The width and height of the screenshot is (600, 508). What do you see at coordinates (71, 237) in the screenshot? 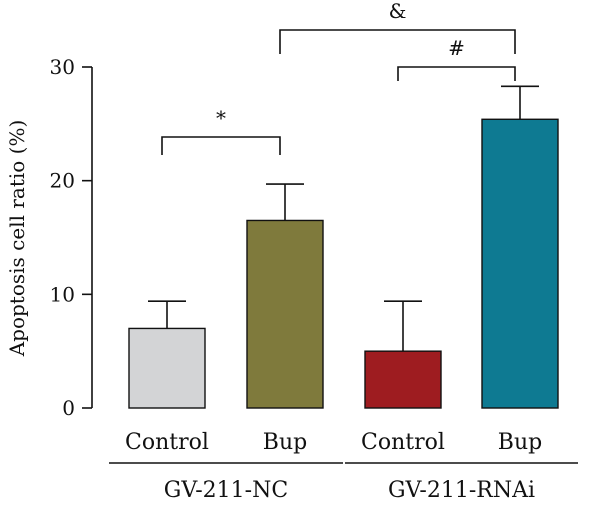
I see `axes: 0 10 20 30` at bounding box center [71, 237].